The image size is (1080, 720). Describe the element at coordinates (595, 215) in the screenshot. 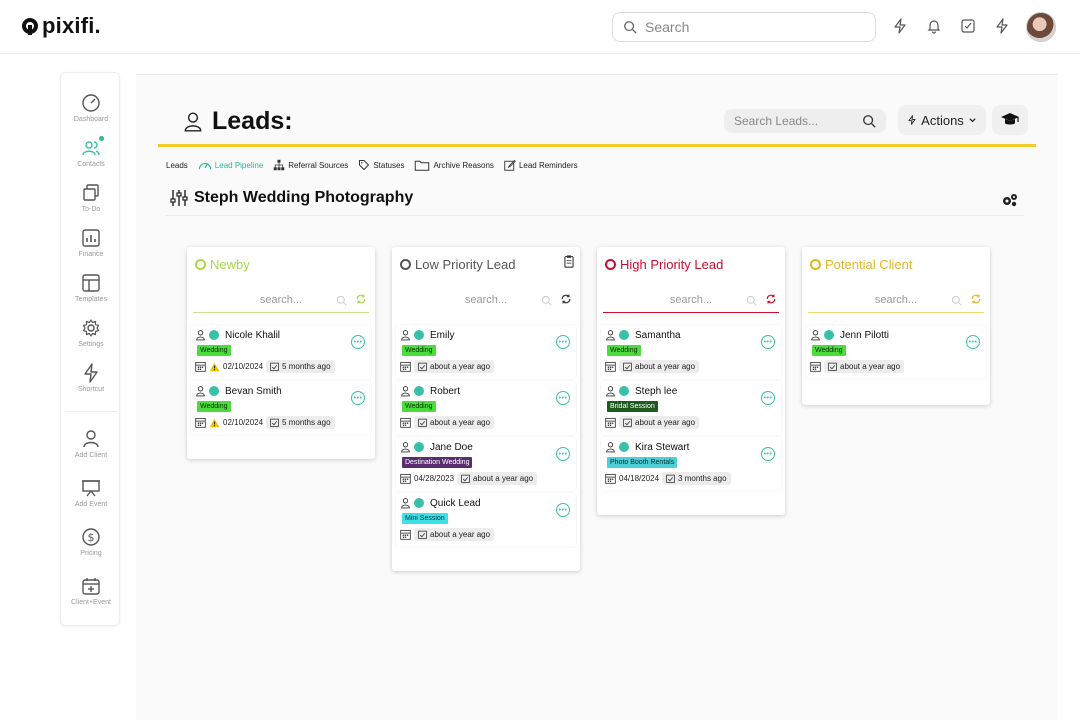

I see `pipeline-divider` at that location.